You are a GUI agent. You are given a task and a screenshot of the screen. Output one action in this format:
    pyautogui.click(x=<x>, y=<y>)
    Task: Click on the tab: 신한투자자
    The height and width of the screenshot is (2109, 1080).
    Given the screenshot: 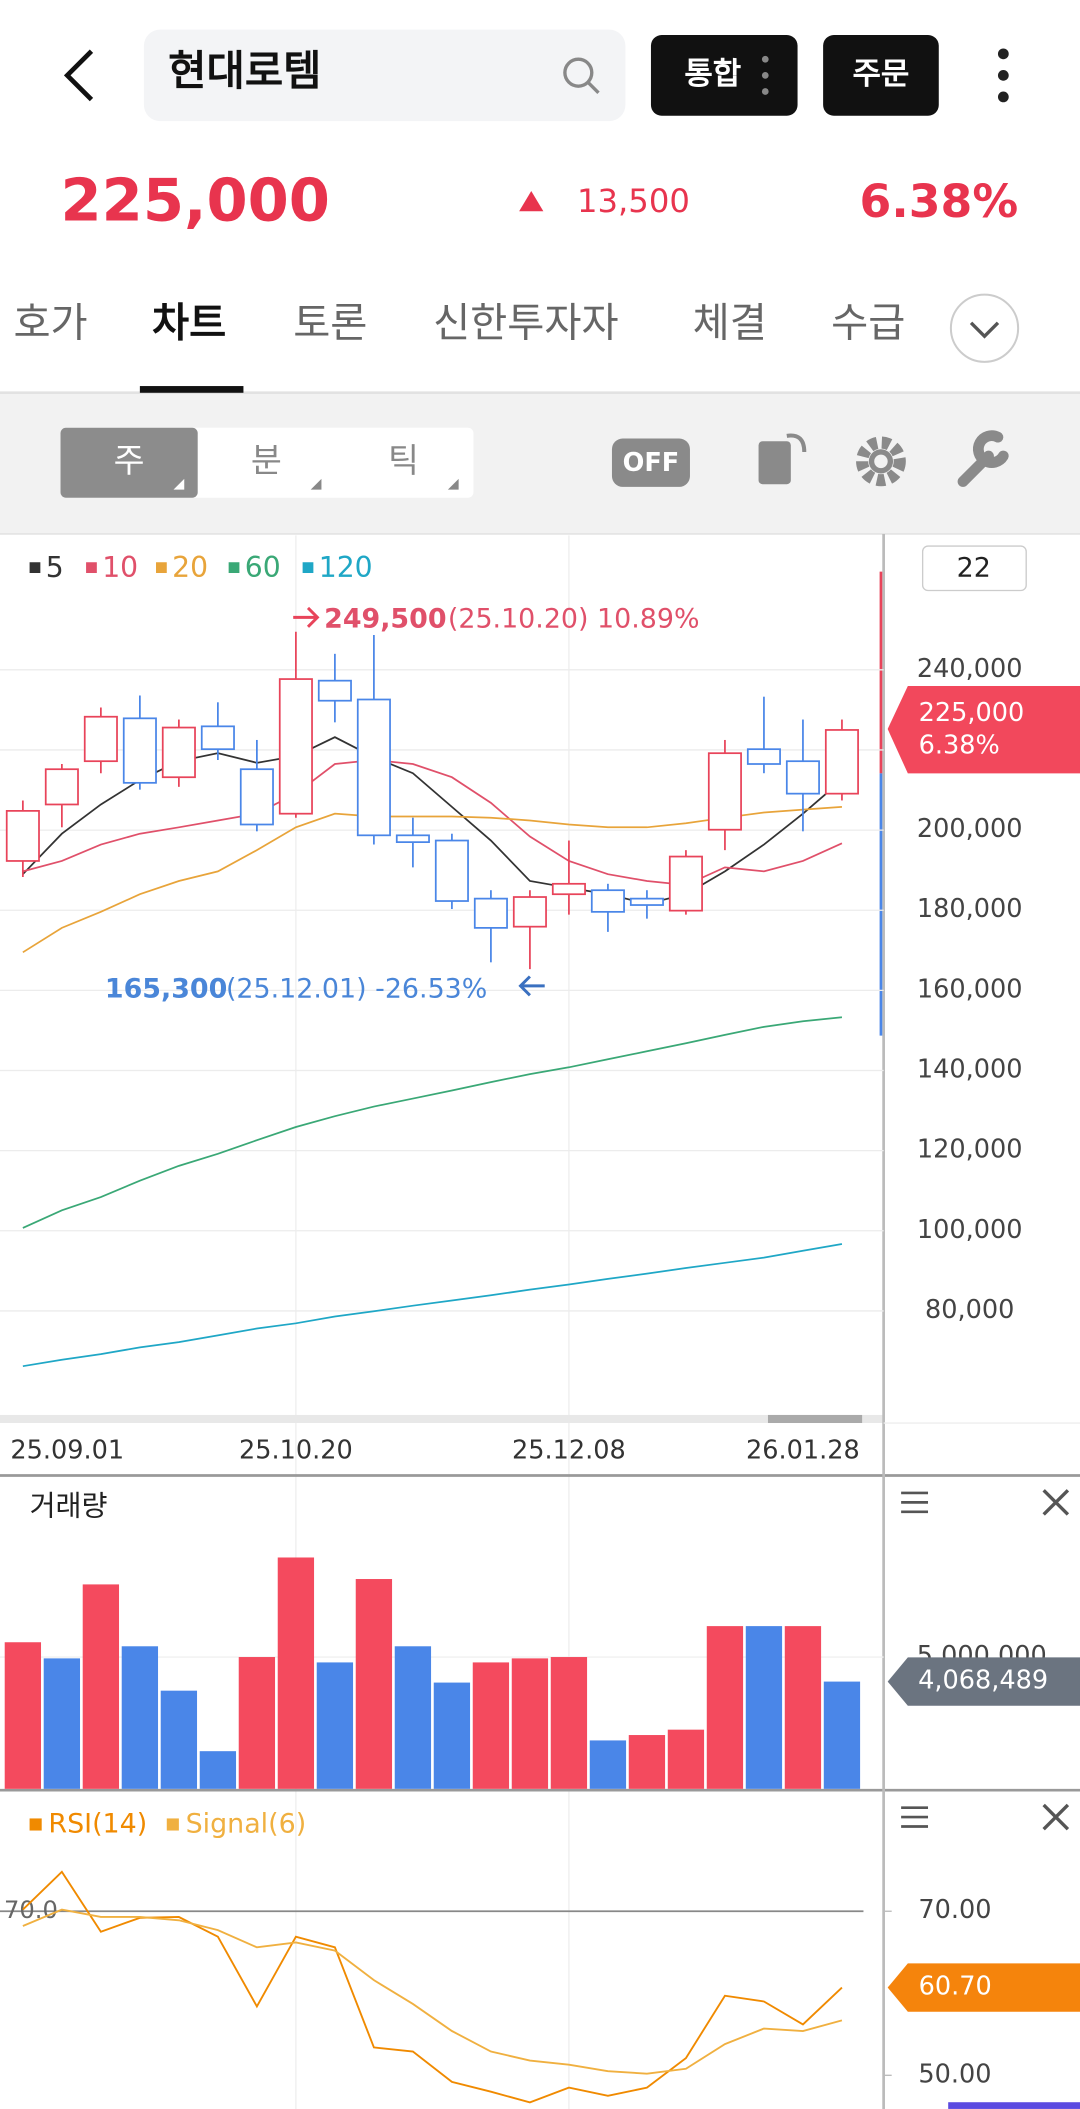 What is the action you would take?
    pyautogui.click(x=526, y=323)
    